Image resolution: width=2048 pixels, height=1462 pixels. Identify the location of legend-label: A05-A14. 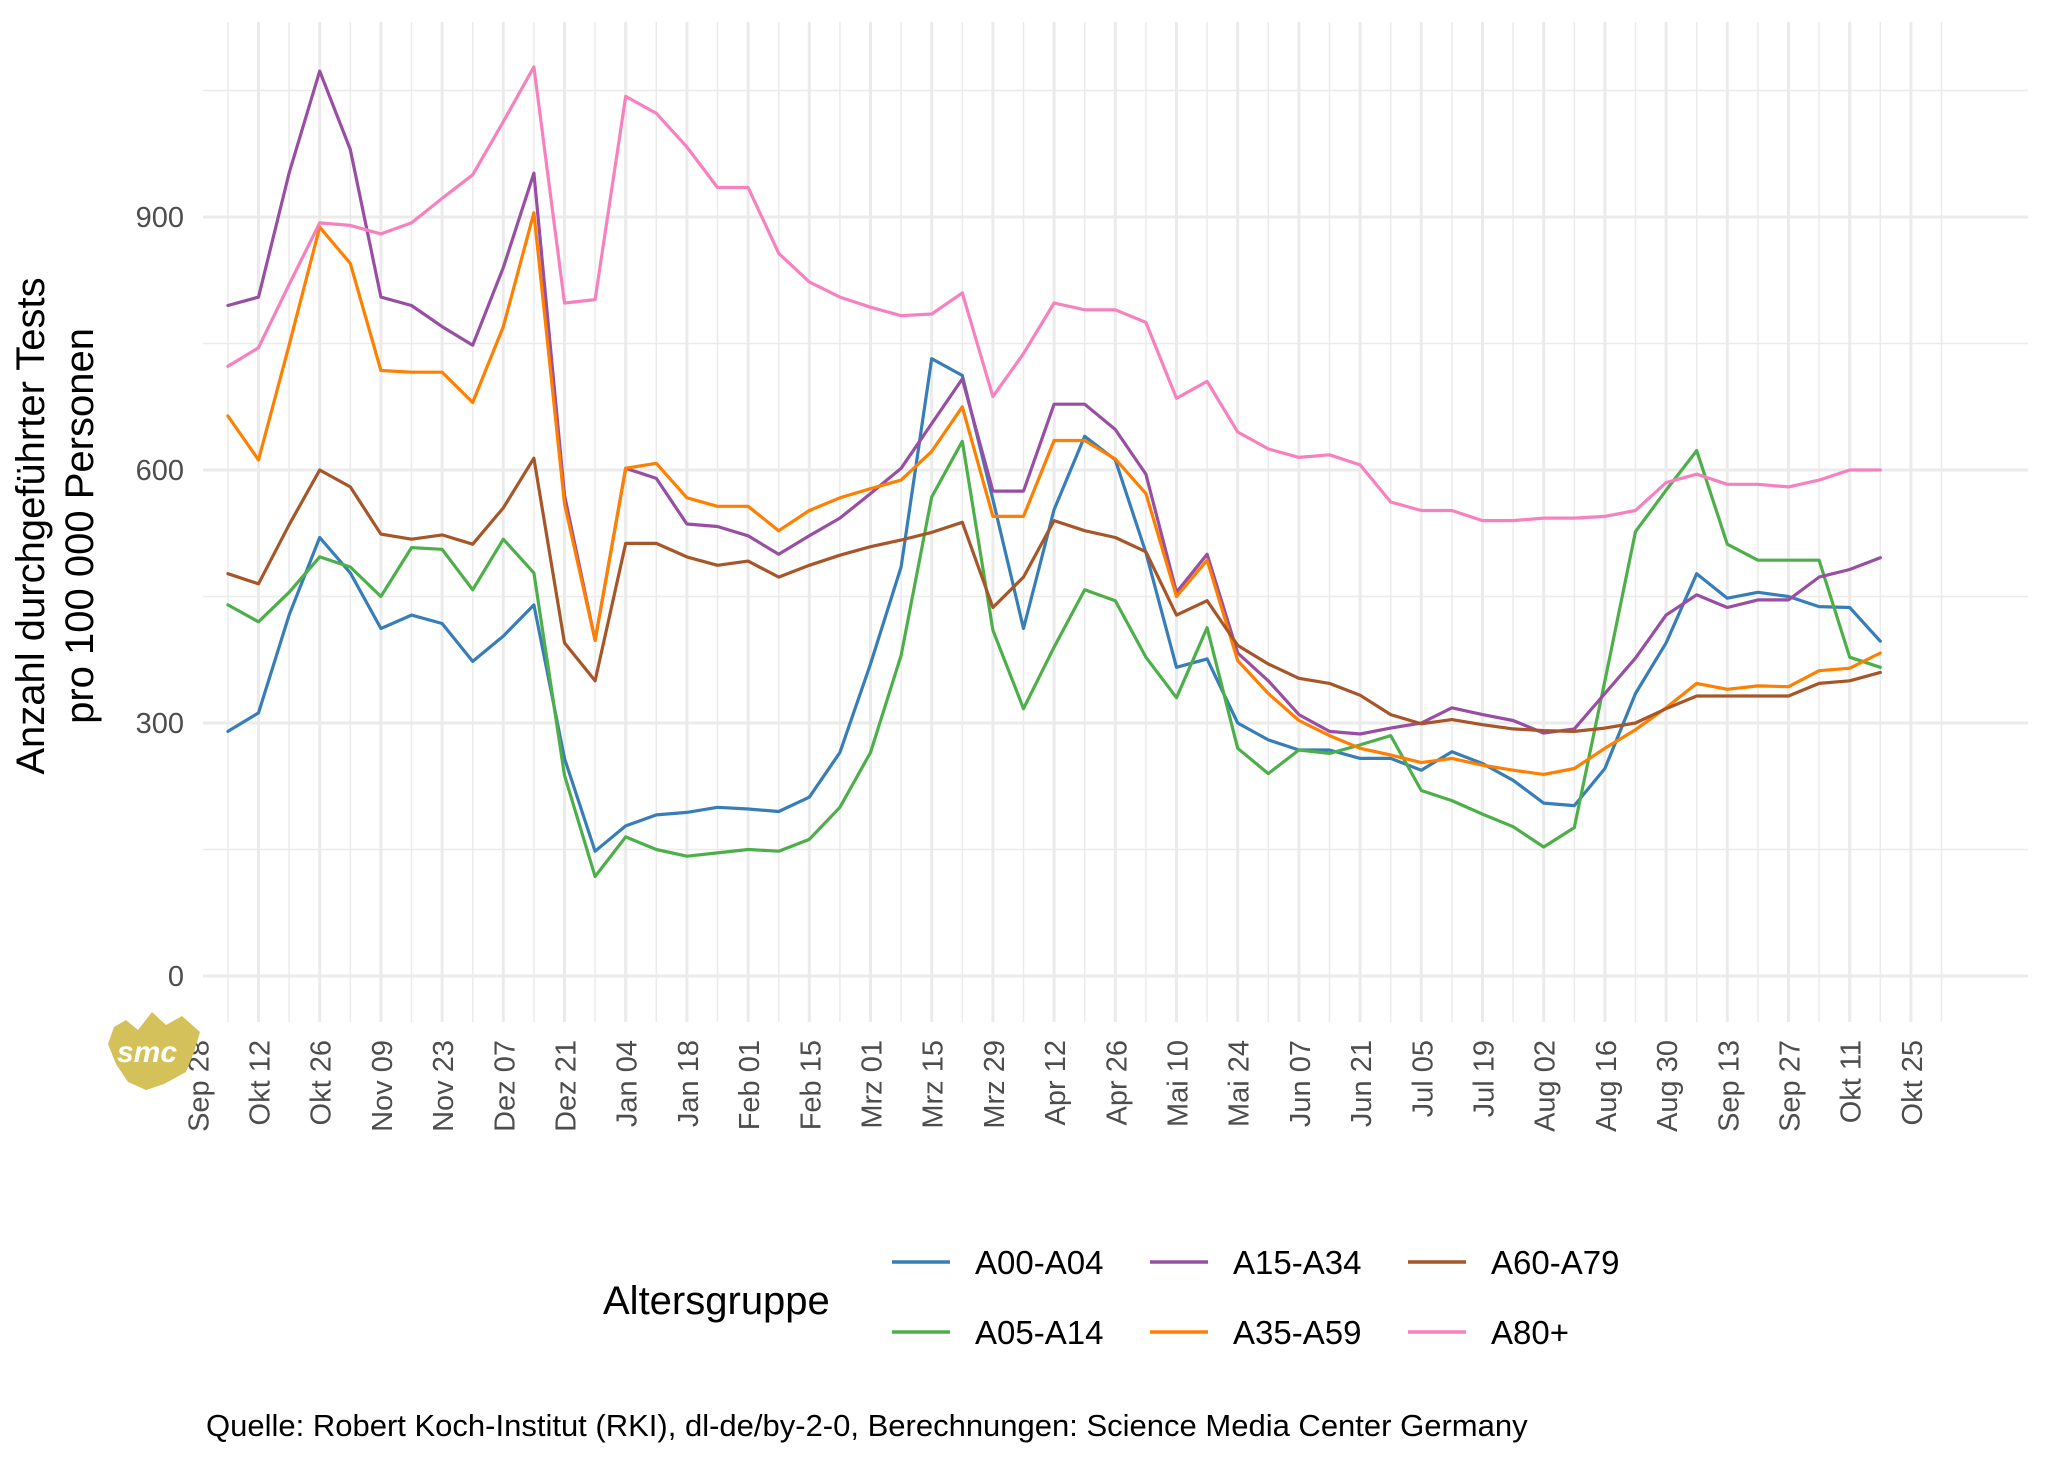
(1039, 1332).